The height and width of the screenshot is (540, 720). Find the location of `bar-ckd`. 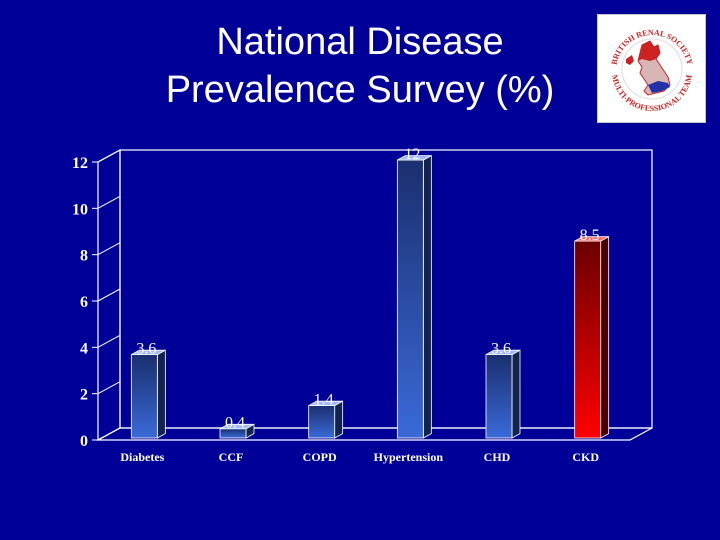

bar-ckd is located at coordinates (592, 337).